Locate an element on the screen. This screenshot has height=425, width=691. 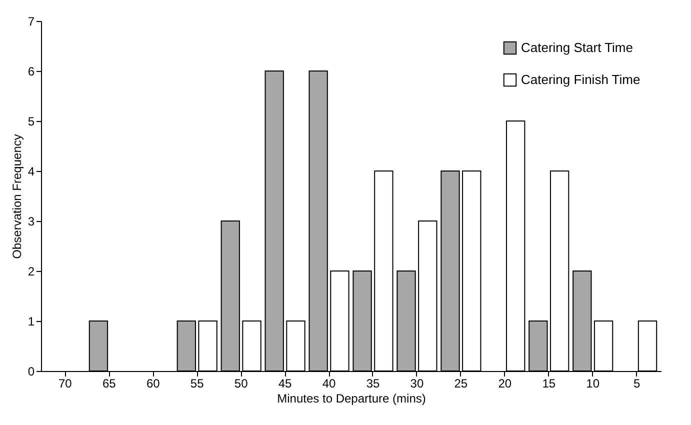
x-tick-label: 35 is located at coordinates (373, 383).